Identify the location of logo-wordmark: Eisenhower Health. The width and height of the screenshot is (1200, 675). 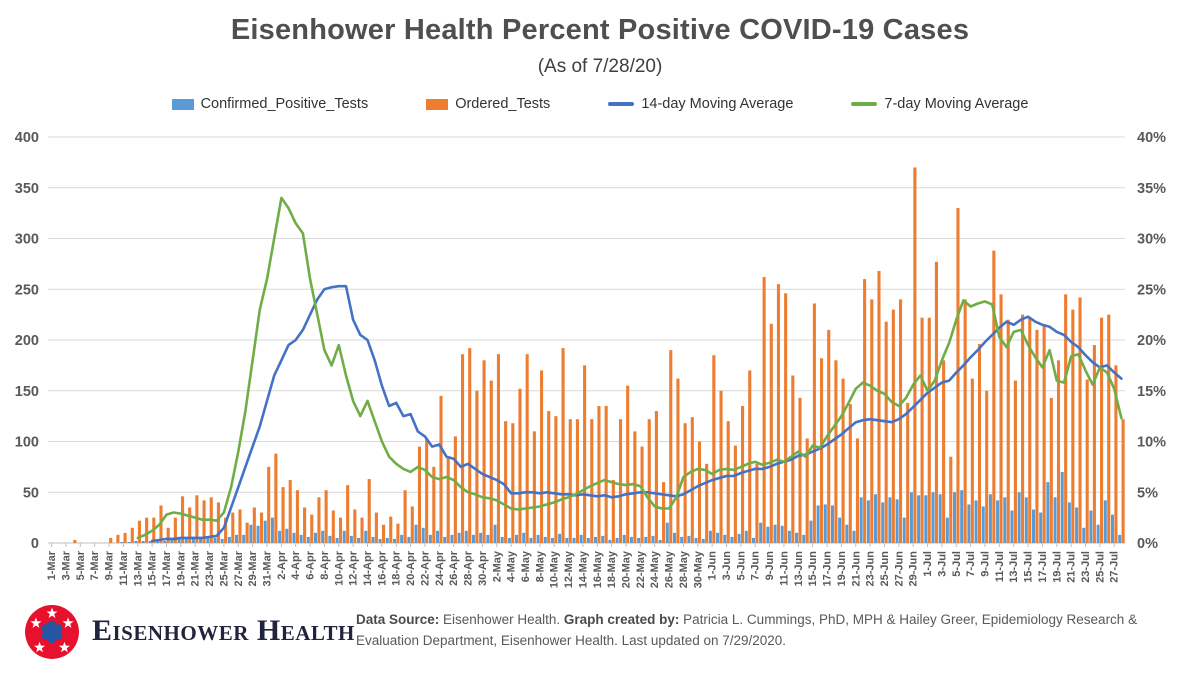
(223, 630).